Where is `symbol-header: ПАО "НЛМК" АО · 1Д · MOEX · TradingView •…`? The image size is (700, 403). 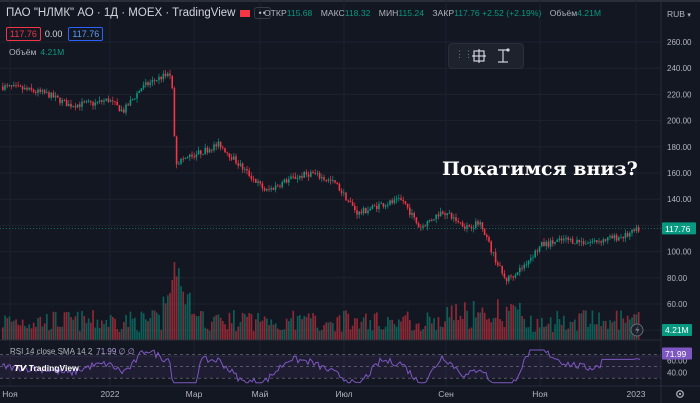 symbol-header: ПАО "НЛМК" АО · 1Д · MOEX · TradingView •… is located at coordinates (141, 15).